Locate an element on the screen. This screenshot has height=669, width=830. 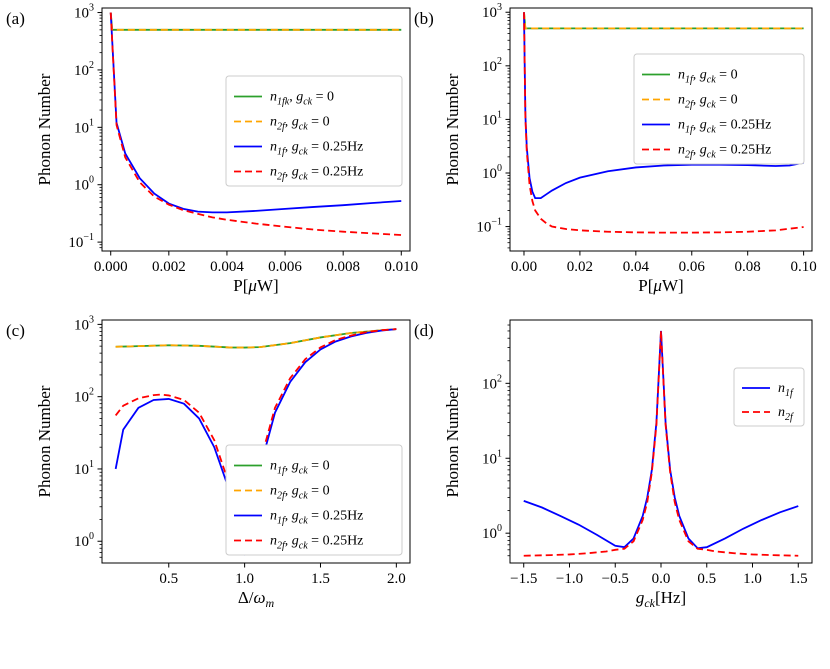
x-axis-label: gck[Hz] is located at coordinates (661, 599).